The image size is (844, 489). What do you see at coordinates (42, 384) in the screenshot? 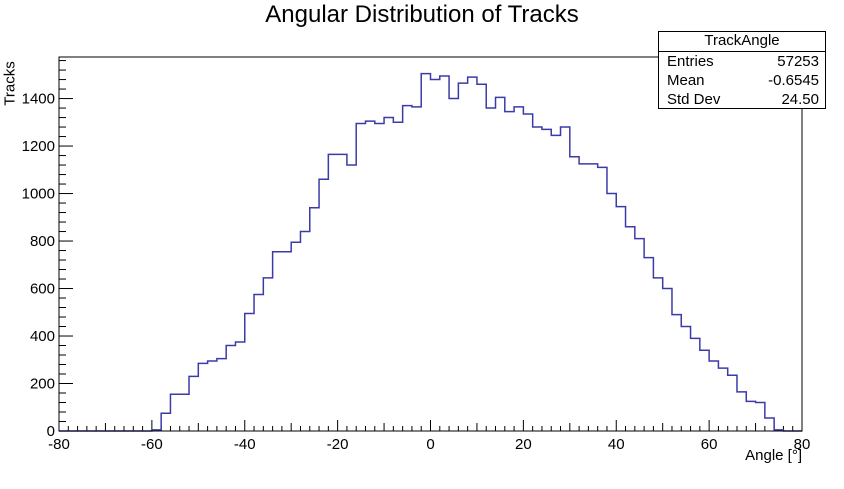
I see `y-tick-label: 200` at bounding box center [42, 384].